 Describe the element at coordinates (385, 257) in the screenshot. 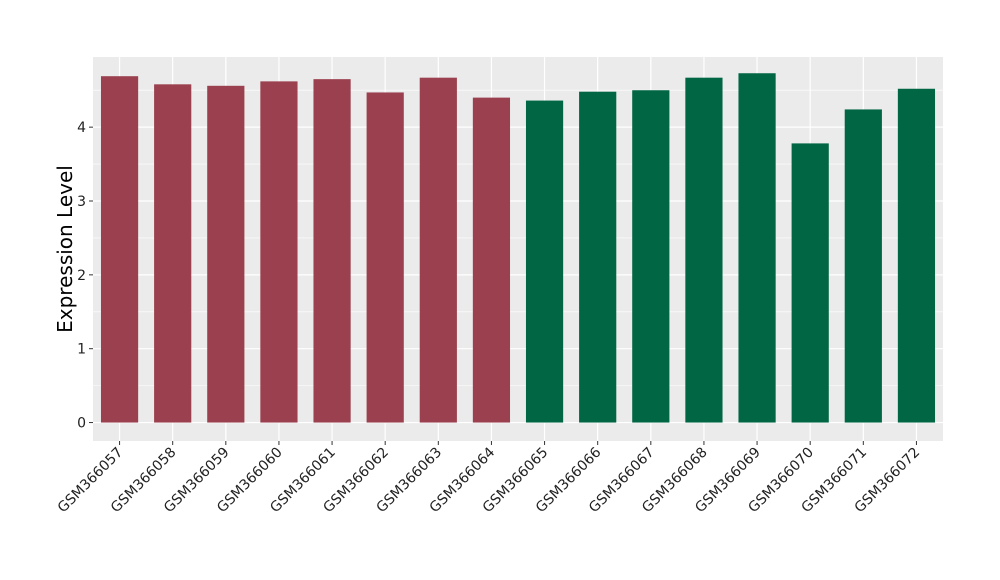

I see `bar-GSM366062` at that location.